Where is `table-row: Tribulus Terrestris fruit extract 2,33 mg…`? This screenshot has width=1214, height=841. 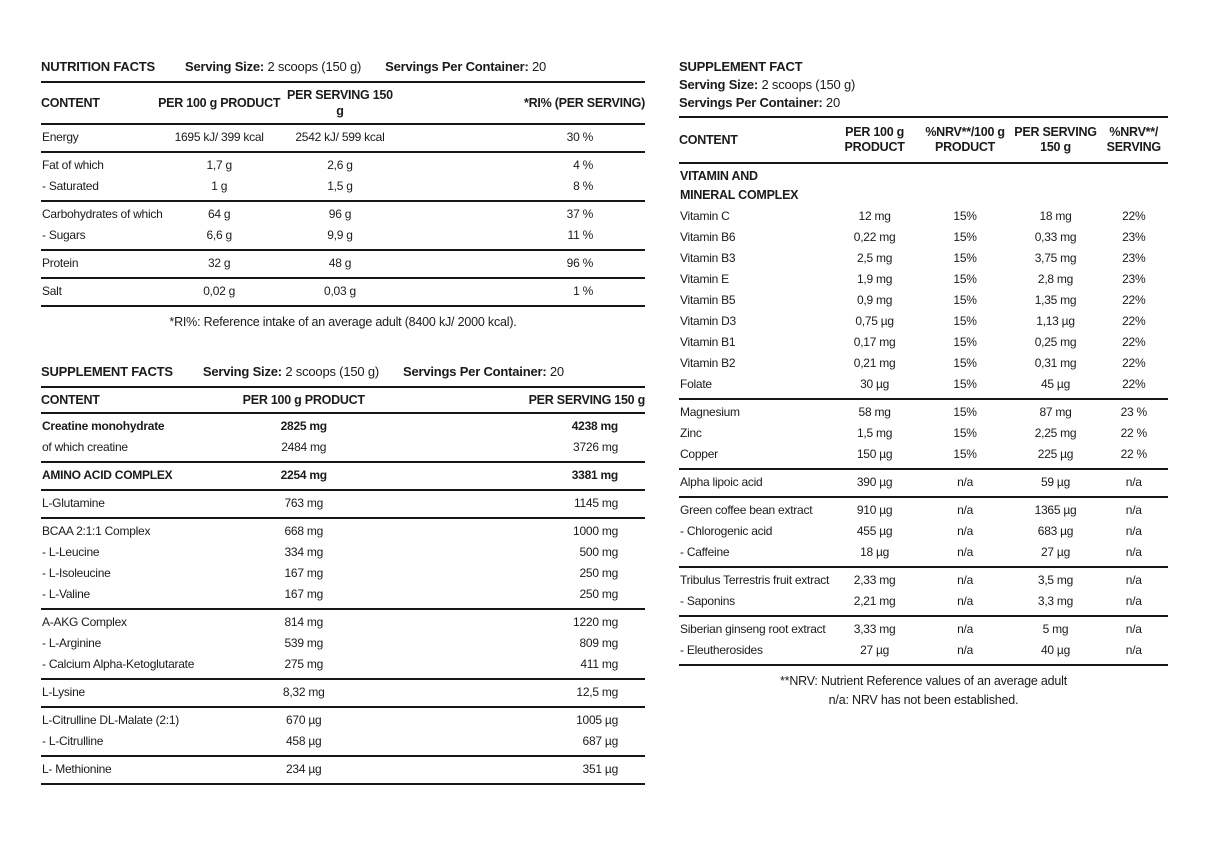
table-row: Tribulus Terrestris fruit extract 2,33 mg… is located at coordinates (923, 579).